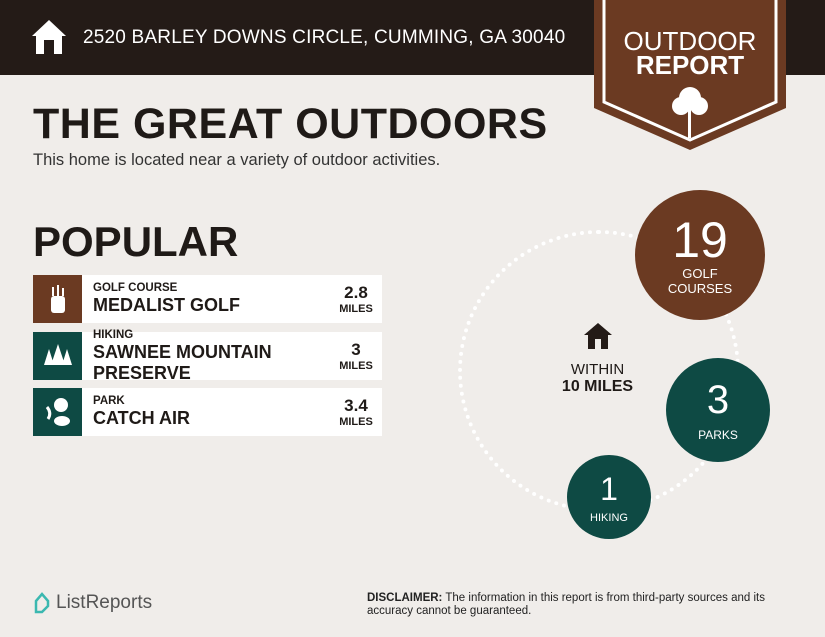  Describe the element at coordinates (609, 517) in the screenshot. I see `count-label: HIKING` at that location.